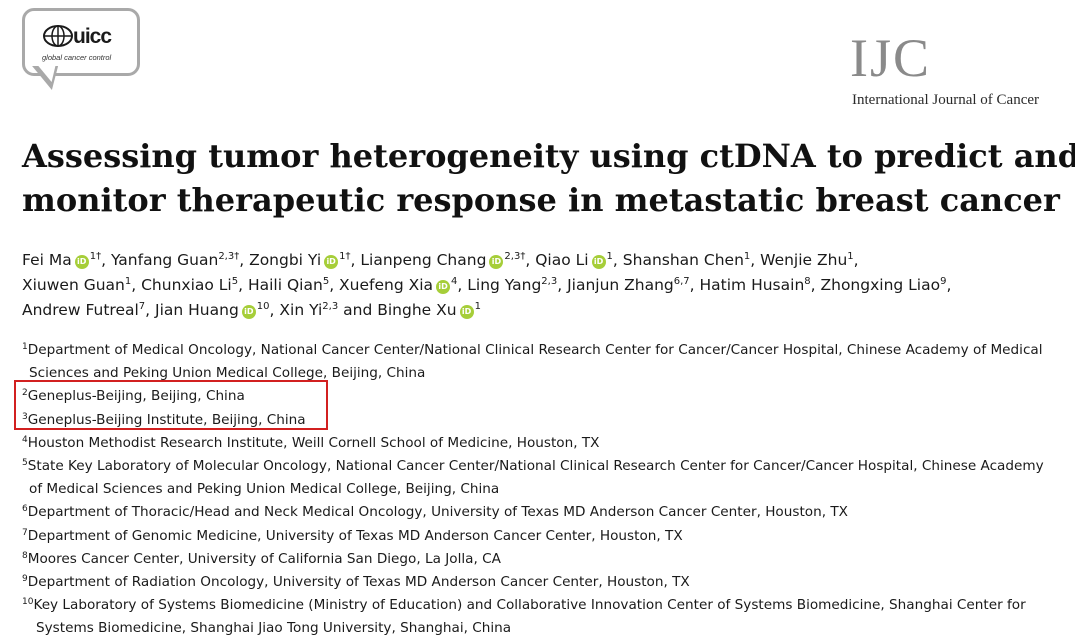 This screenshot has width=1075, height=641. I want to click on author-affiliation-sup: 8, so click(807, 281).